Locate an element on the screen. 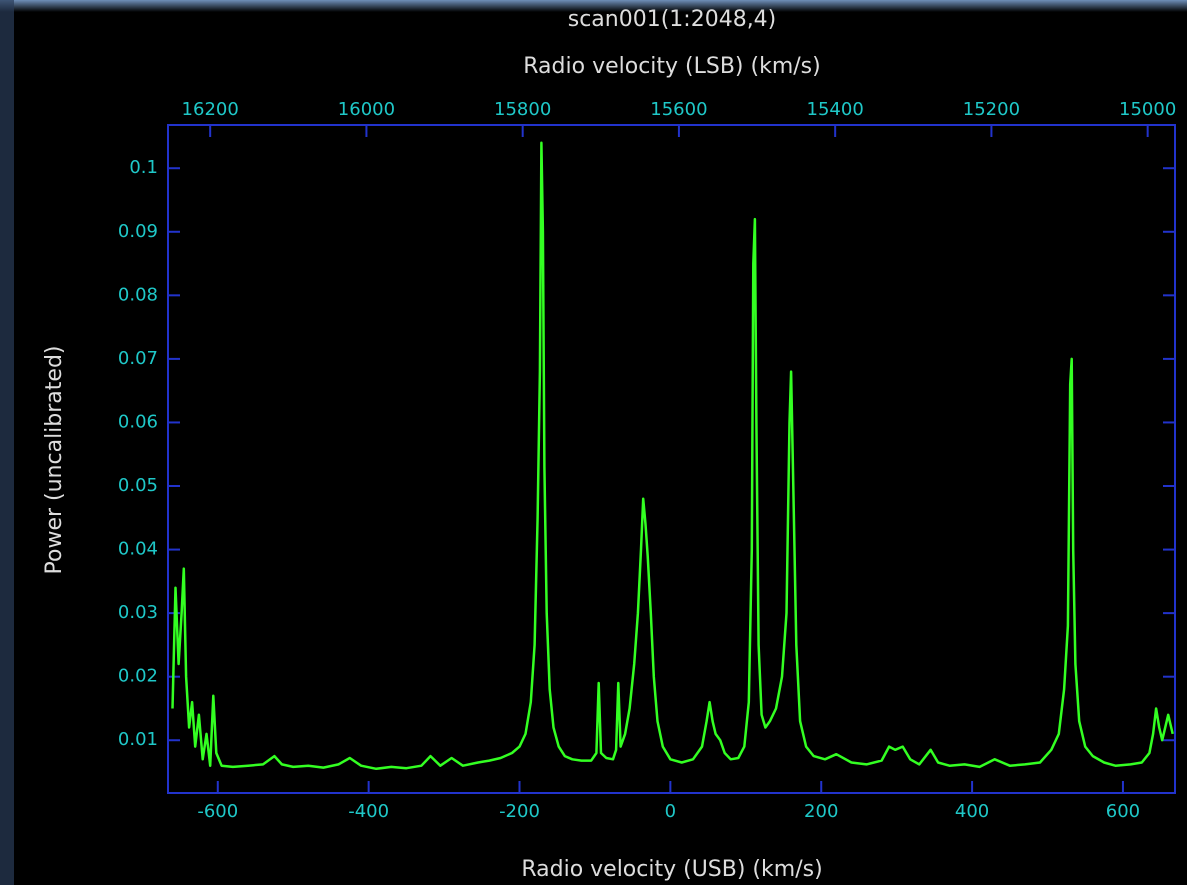 The height and width of the screenshot is (885, 1187). chart-title: scan001(1:2048,4) is located at coordinates (672, 19).